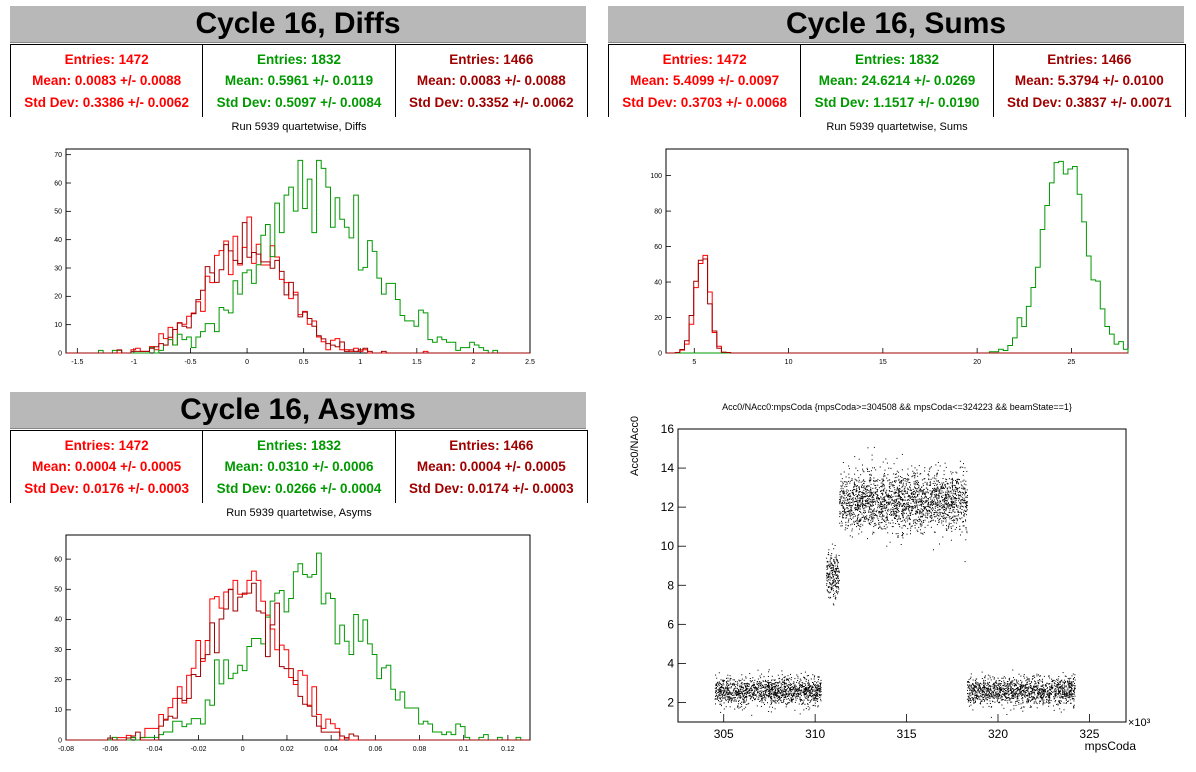 The width and height of the screenshot is (1196, 772). I want to click on x-tick-label: 20, so click(977, 362).